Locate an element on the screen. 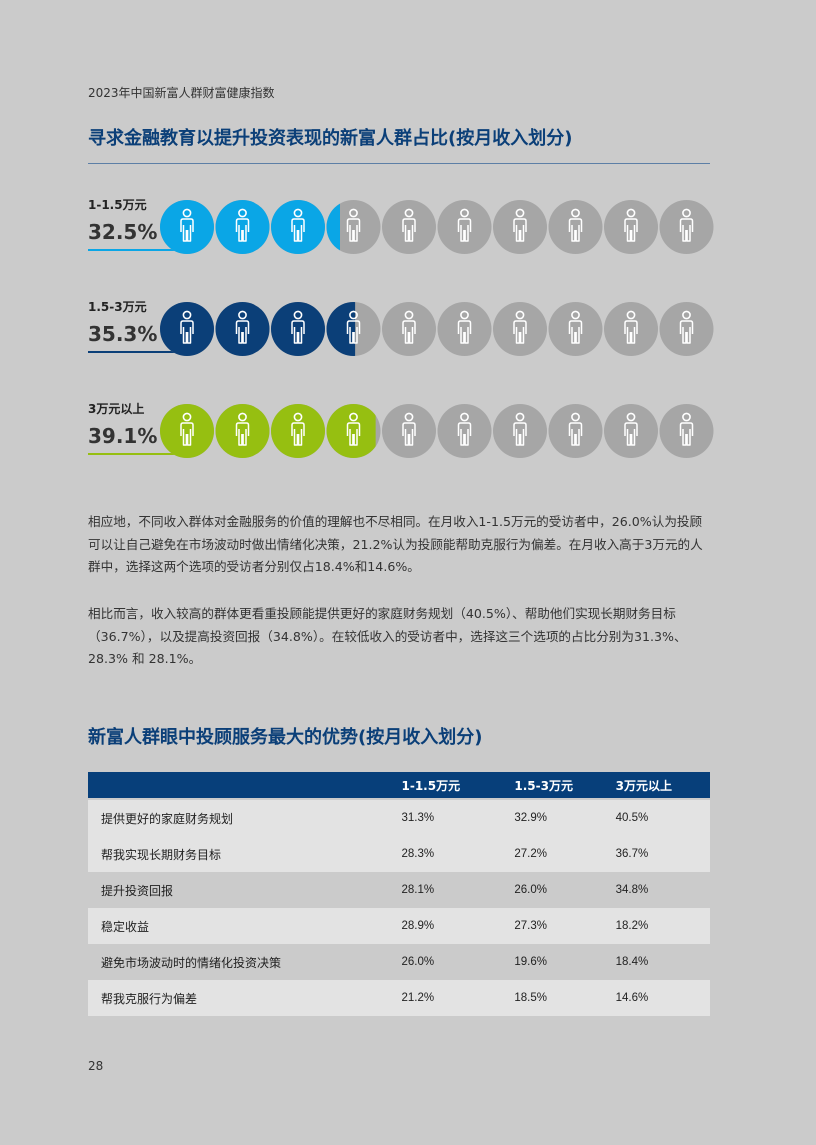  cell-value: 18.2% is located at coordinates (662, 926).